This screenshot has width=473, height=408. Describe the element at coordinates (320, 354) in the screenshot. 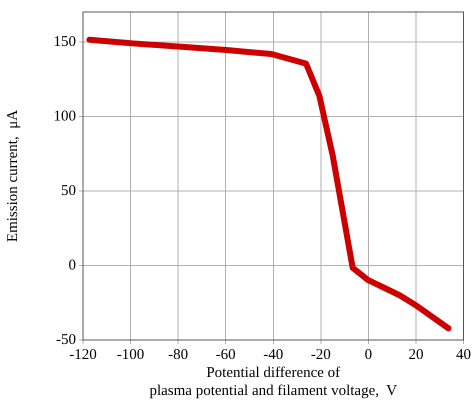

I see `x-tick-label: -20` at that location.